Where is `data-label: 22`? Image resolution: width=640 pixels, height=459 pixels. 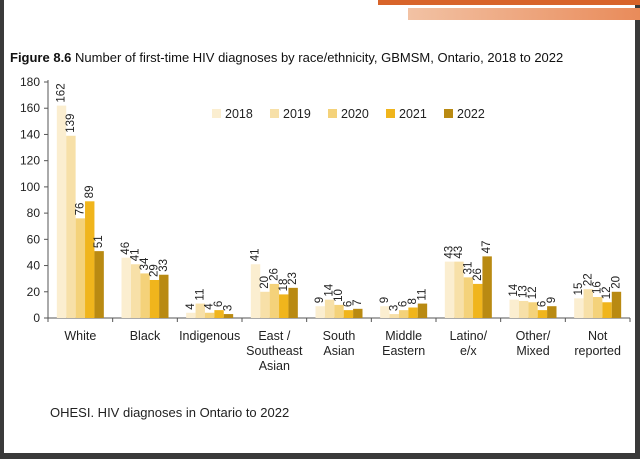
data-label: 22 is located at coordinates (588, 279).